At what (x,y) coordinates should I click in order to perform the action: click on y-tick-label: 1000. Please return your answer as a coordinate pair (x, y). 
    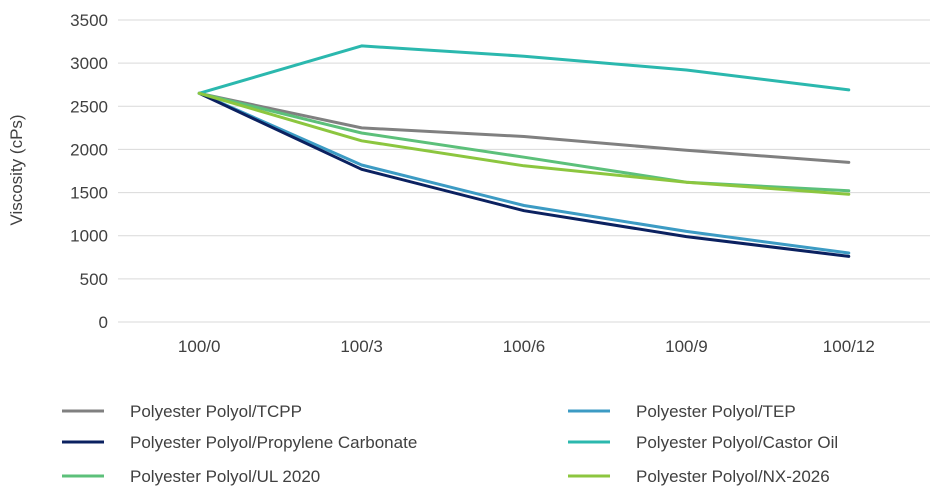
    Looking at the image, I should click on (89, 236).